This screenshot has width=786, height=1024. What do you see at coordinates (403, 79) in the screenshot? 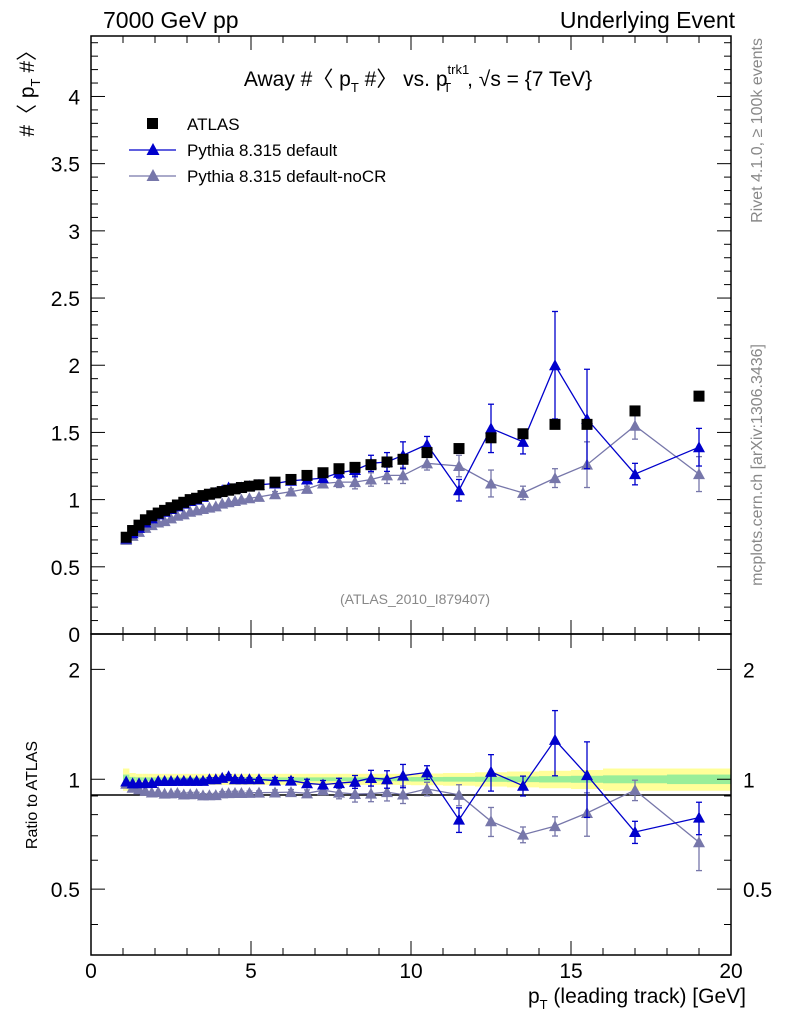
I see `title-mid: #〉 vs. p` at bounding box center [403, 79].